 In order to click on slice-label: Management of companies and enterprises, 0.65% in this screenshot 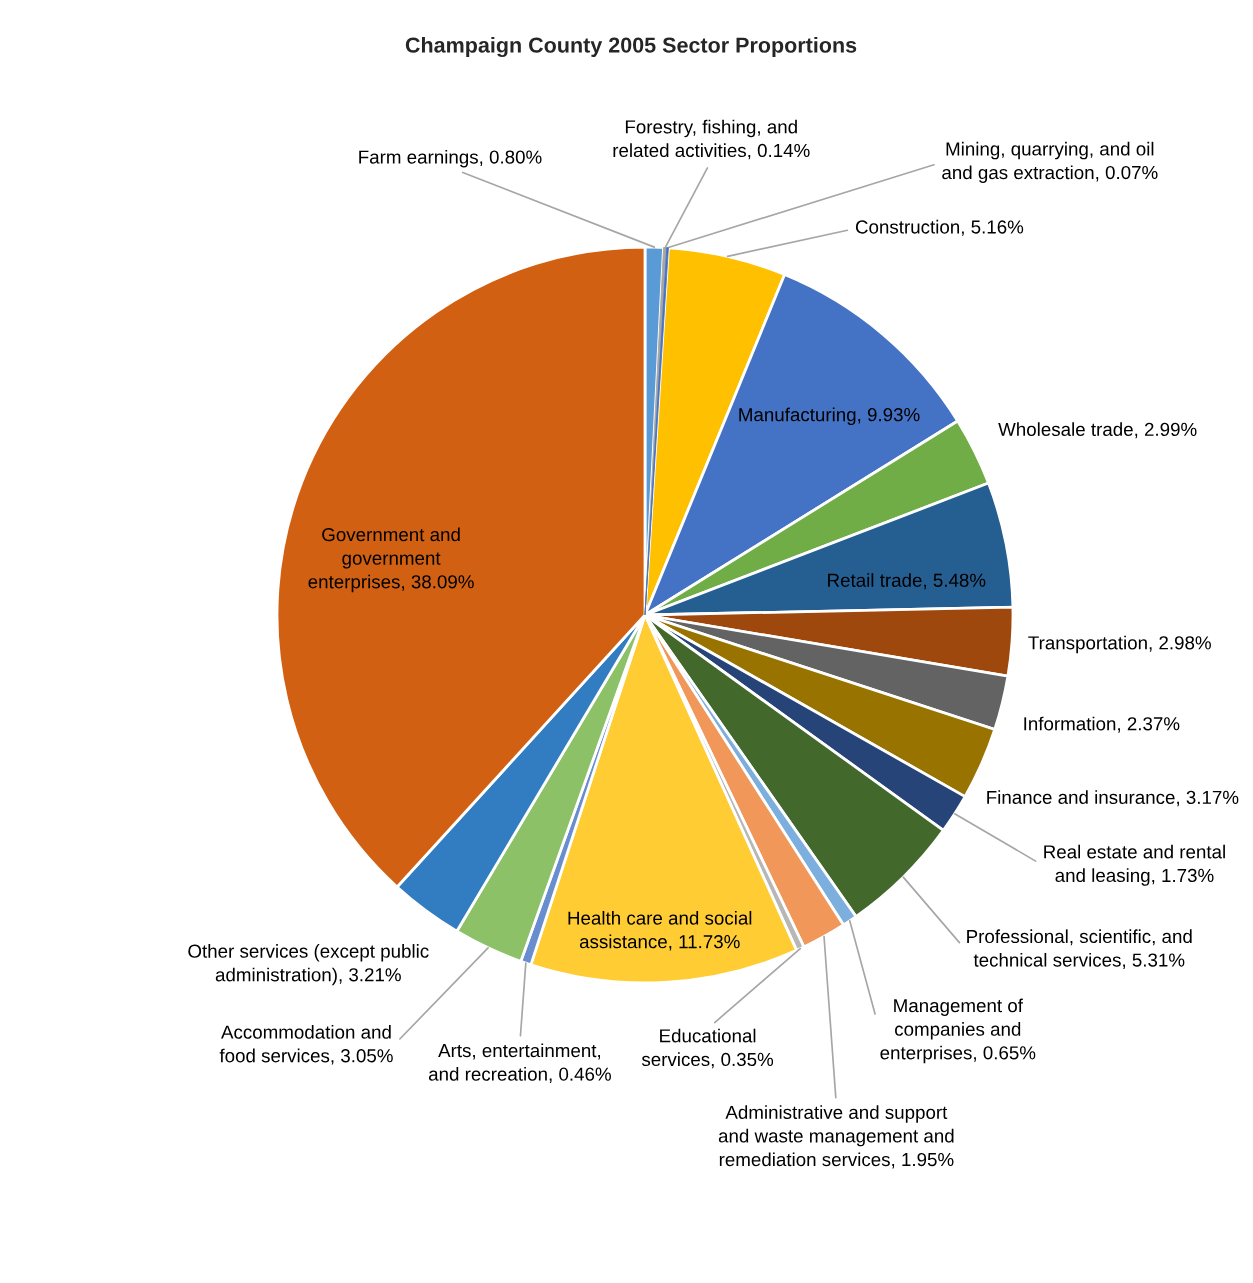, I will do `click(958, 1031)`.